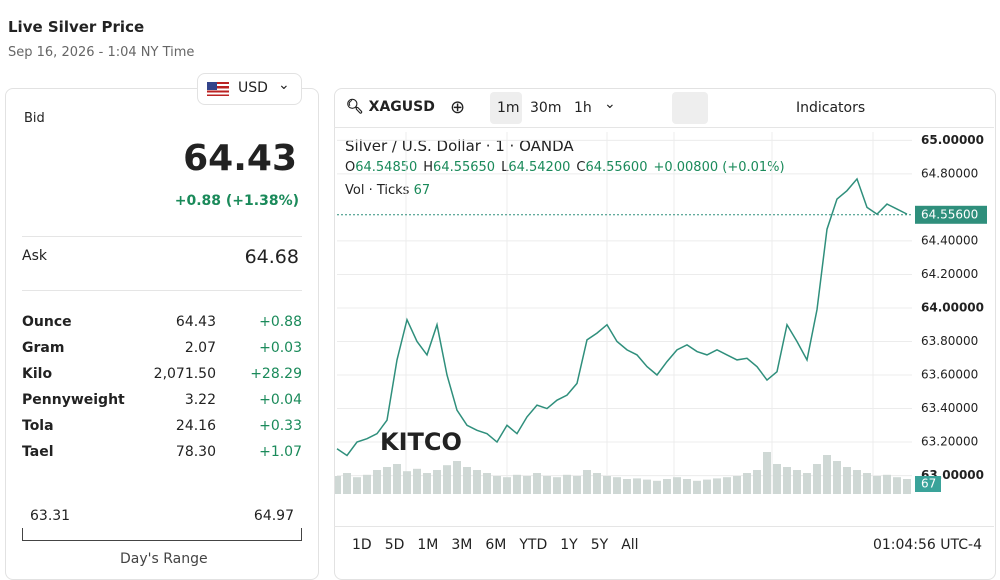  Describe the element at coordinates (952, 307) in the screenshot. I see `y-tick-label: 64.00000` at that location.